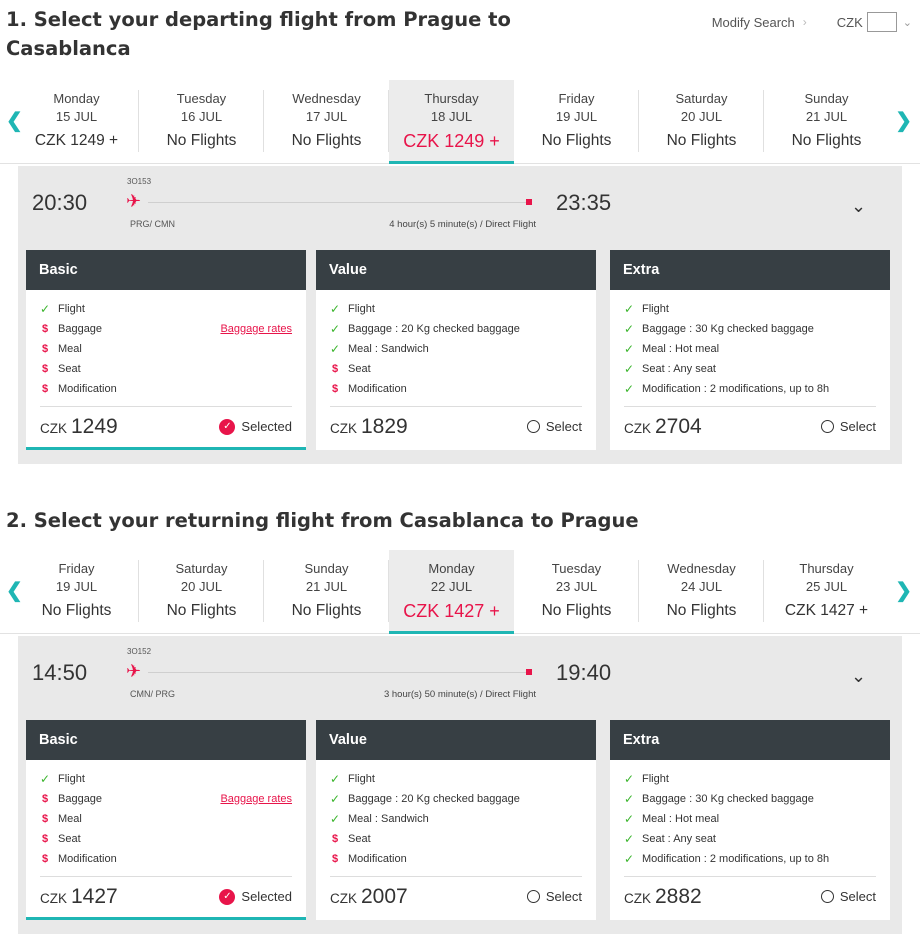 Image resolution: width=920 pixels, height=945 pixels. I want to click on selected-label: Selected, so click(266, 426).